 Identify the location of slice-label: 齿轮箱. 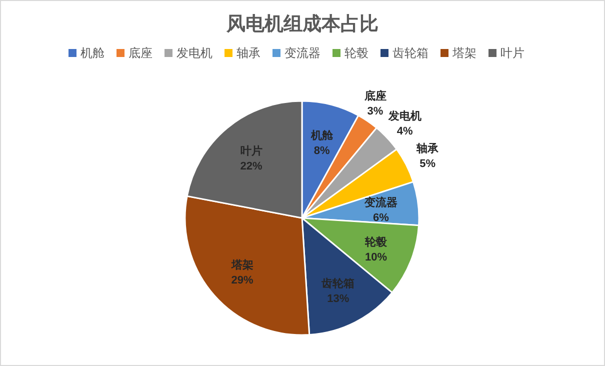
(337, 283).